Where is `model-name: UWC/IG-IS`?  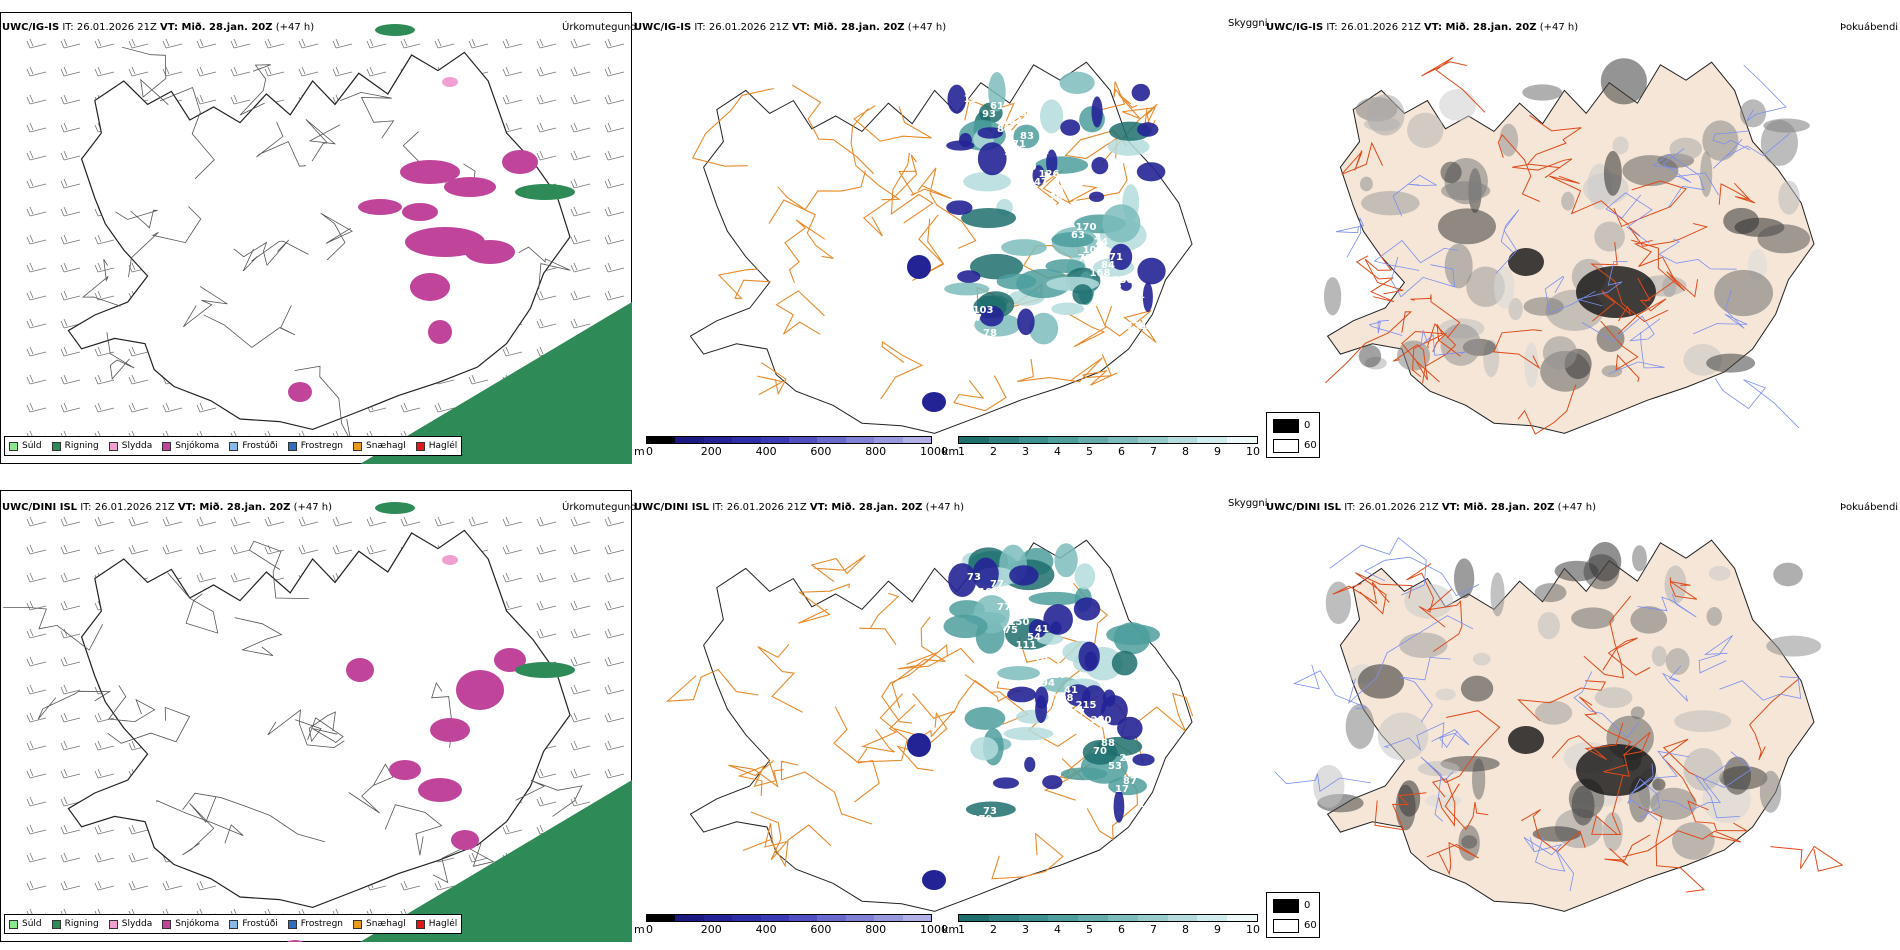
model-name: UWC/IG-IS is located at coordinates (31, 27).